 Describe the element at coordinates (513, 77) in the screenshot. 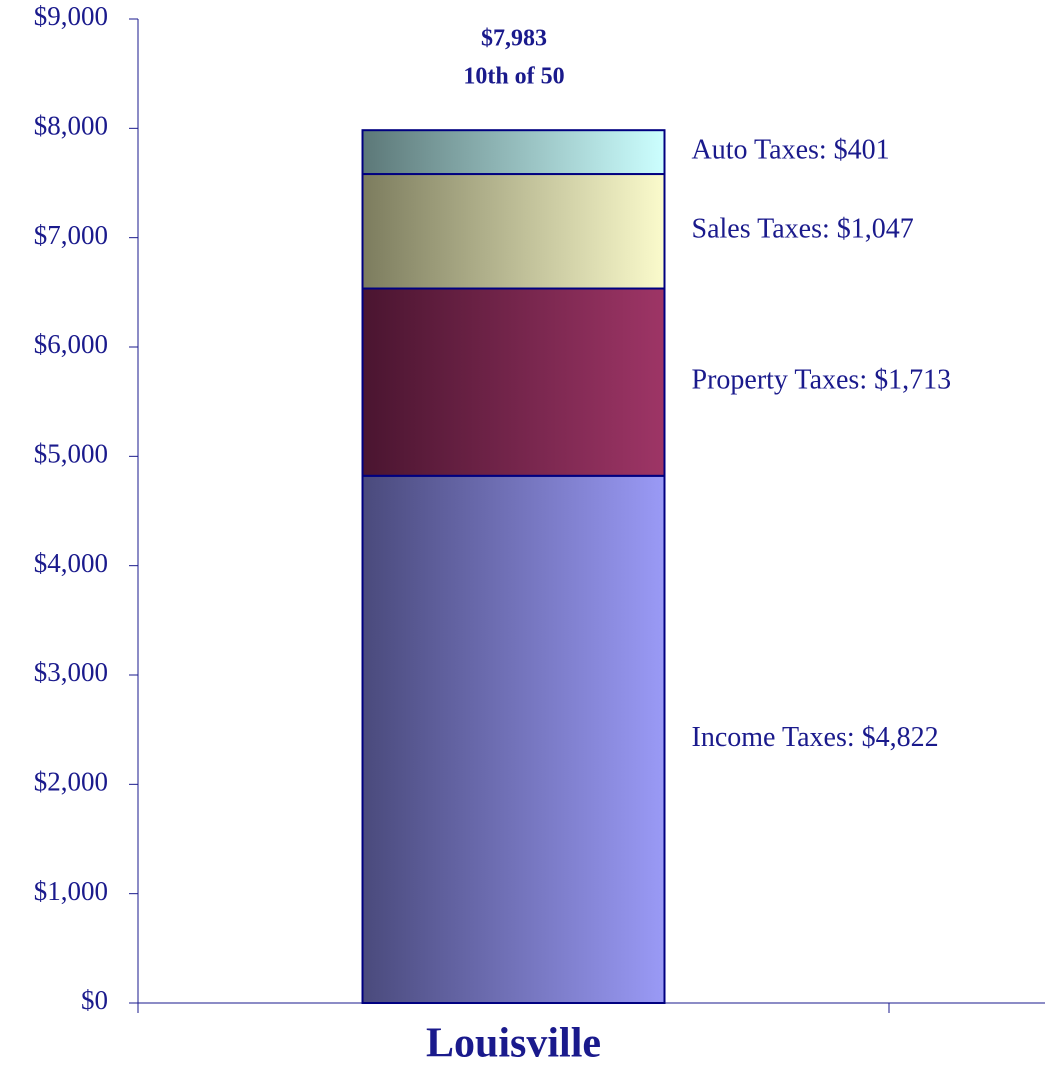

I see `rank-annotation: 10th of 50` at that location.